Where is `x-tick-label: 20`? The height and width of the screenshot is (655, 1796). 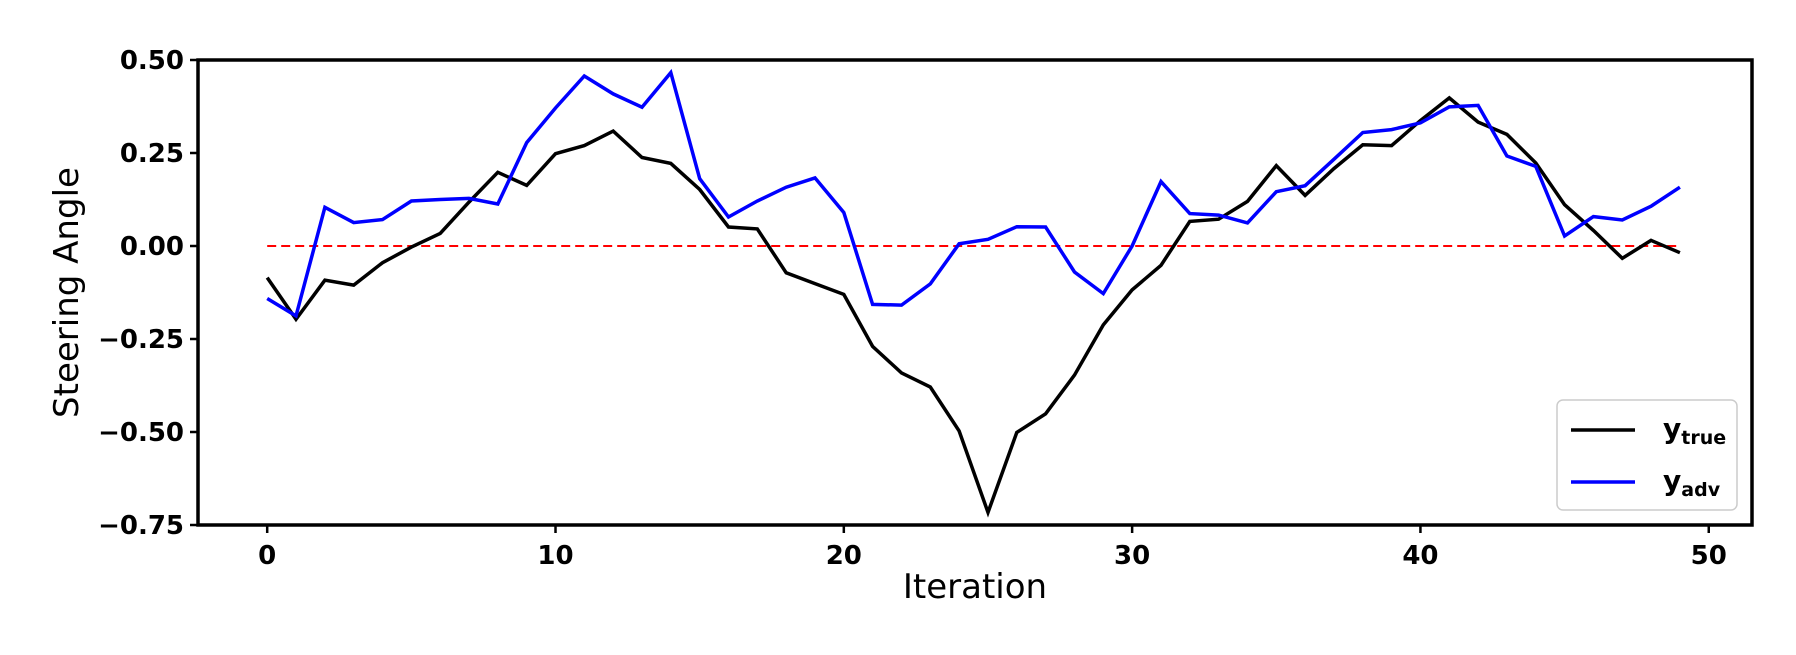 x-tick-label: 20 is located at coordinates (844, 556).